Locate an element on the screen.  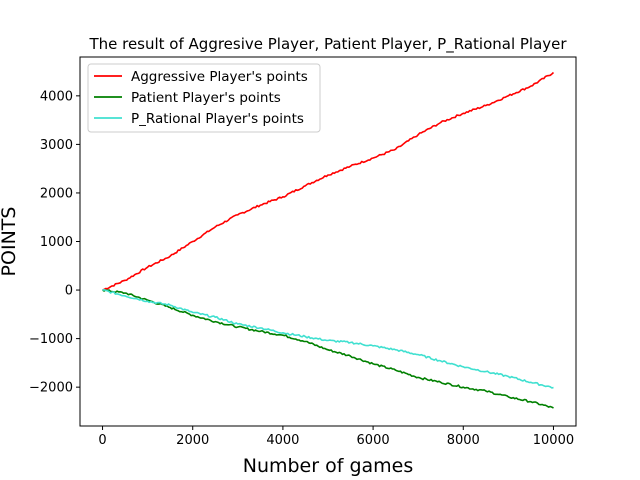
legend-box is located at coordinates (204, 98).